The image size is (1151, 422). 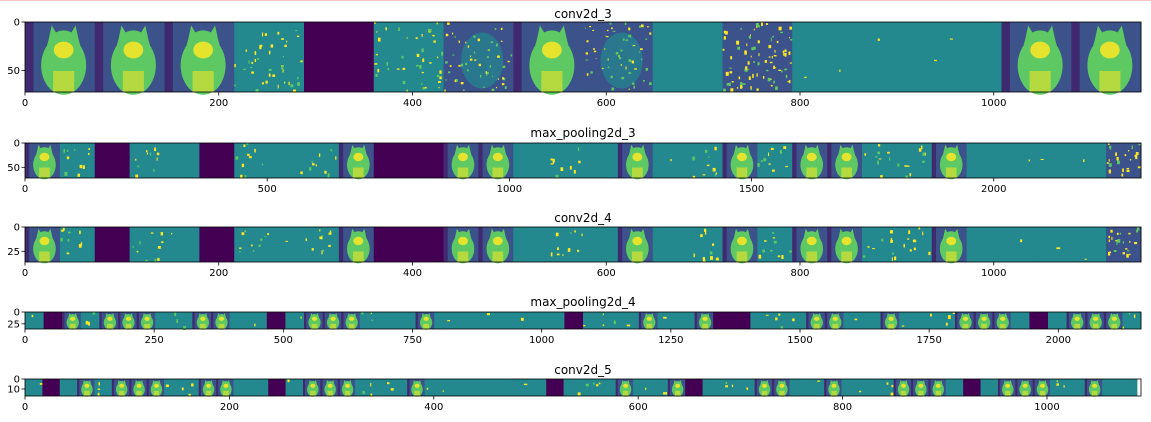 What do you see at coordinates (928, 340) in the screenshot?
I see `x-tick-label: 1750` at bounding box center [928, 340].